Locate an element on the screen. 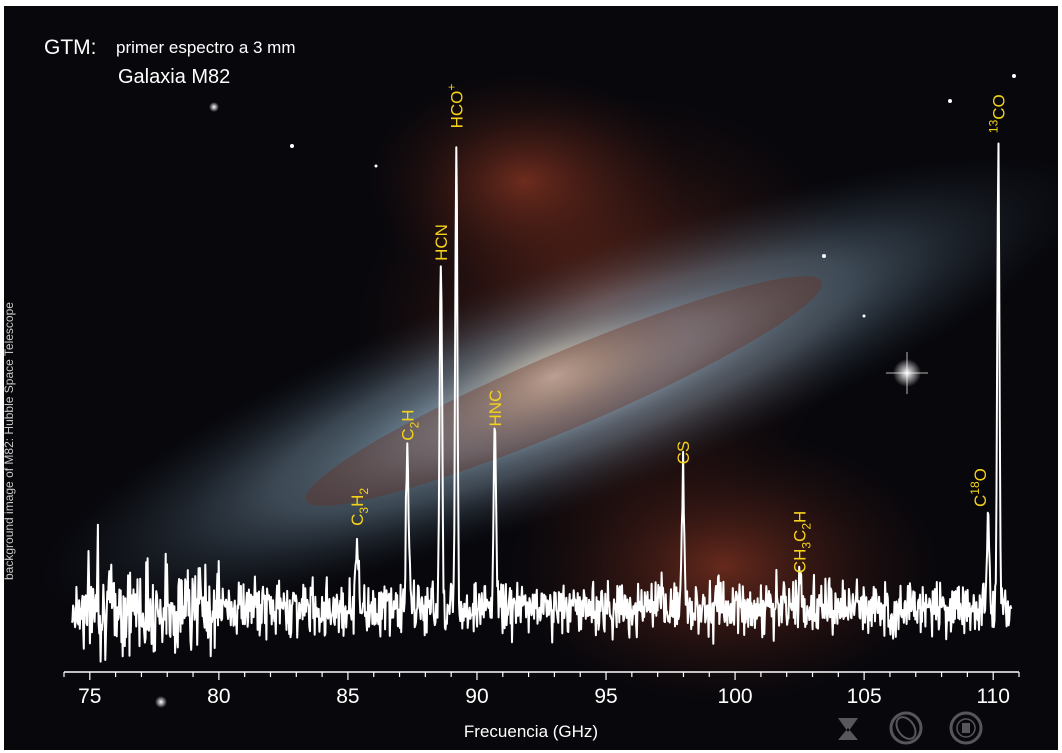  x-tick-label: 75 is located at coordinates (89, 696).